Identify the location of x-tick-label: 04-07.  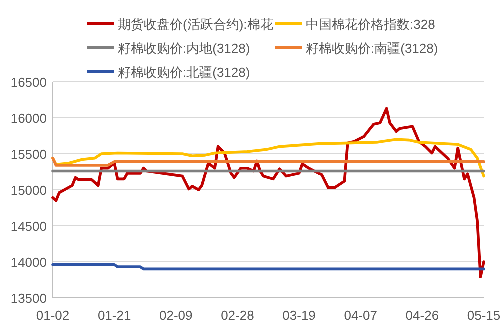
(361, 315).